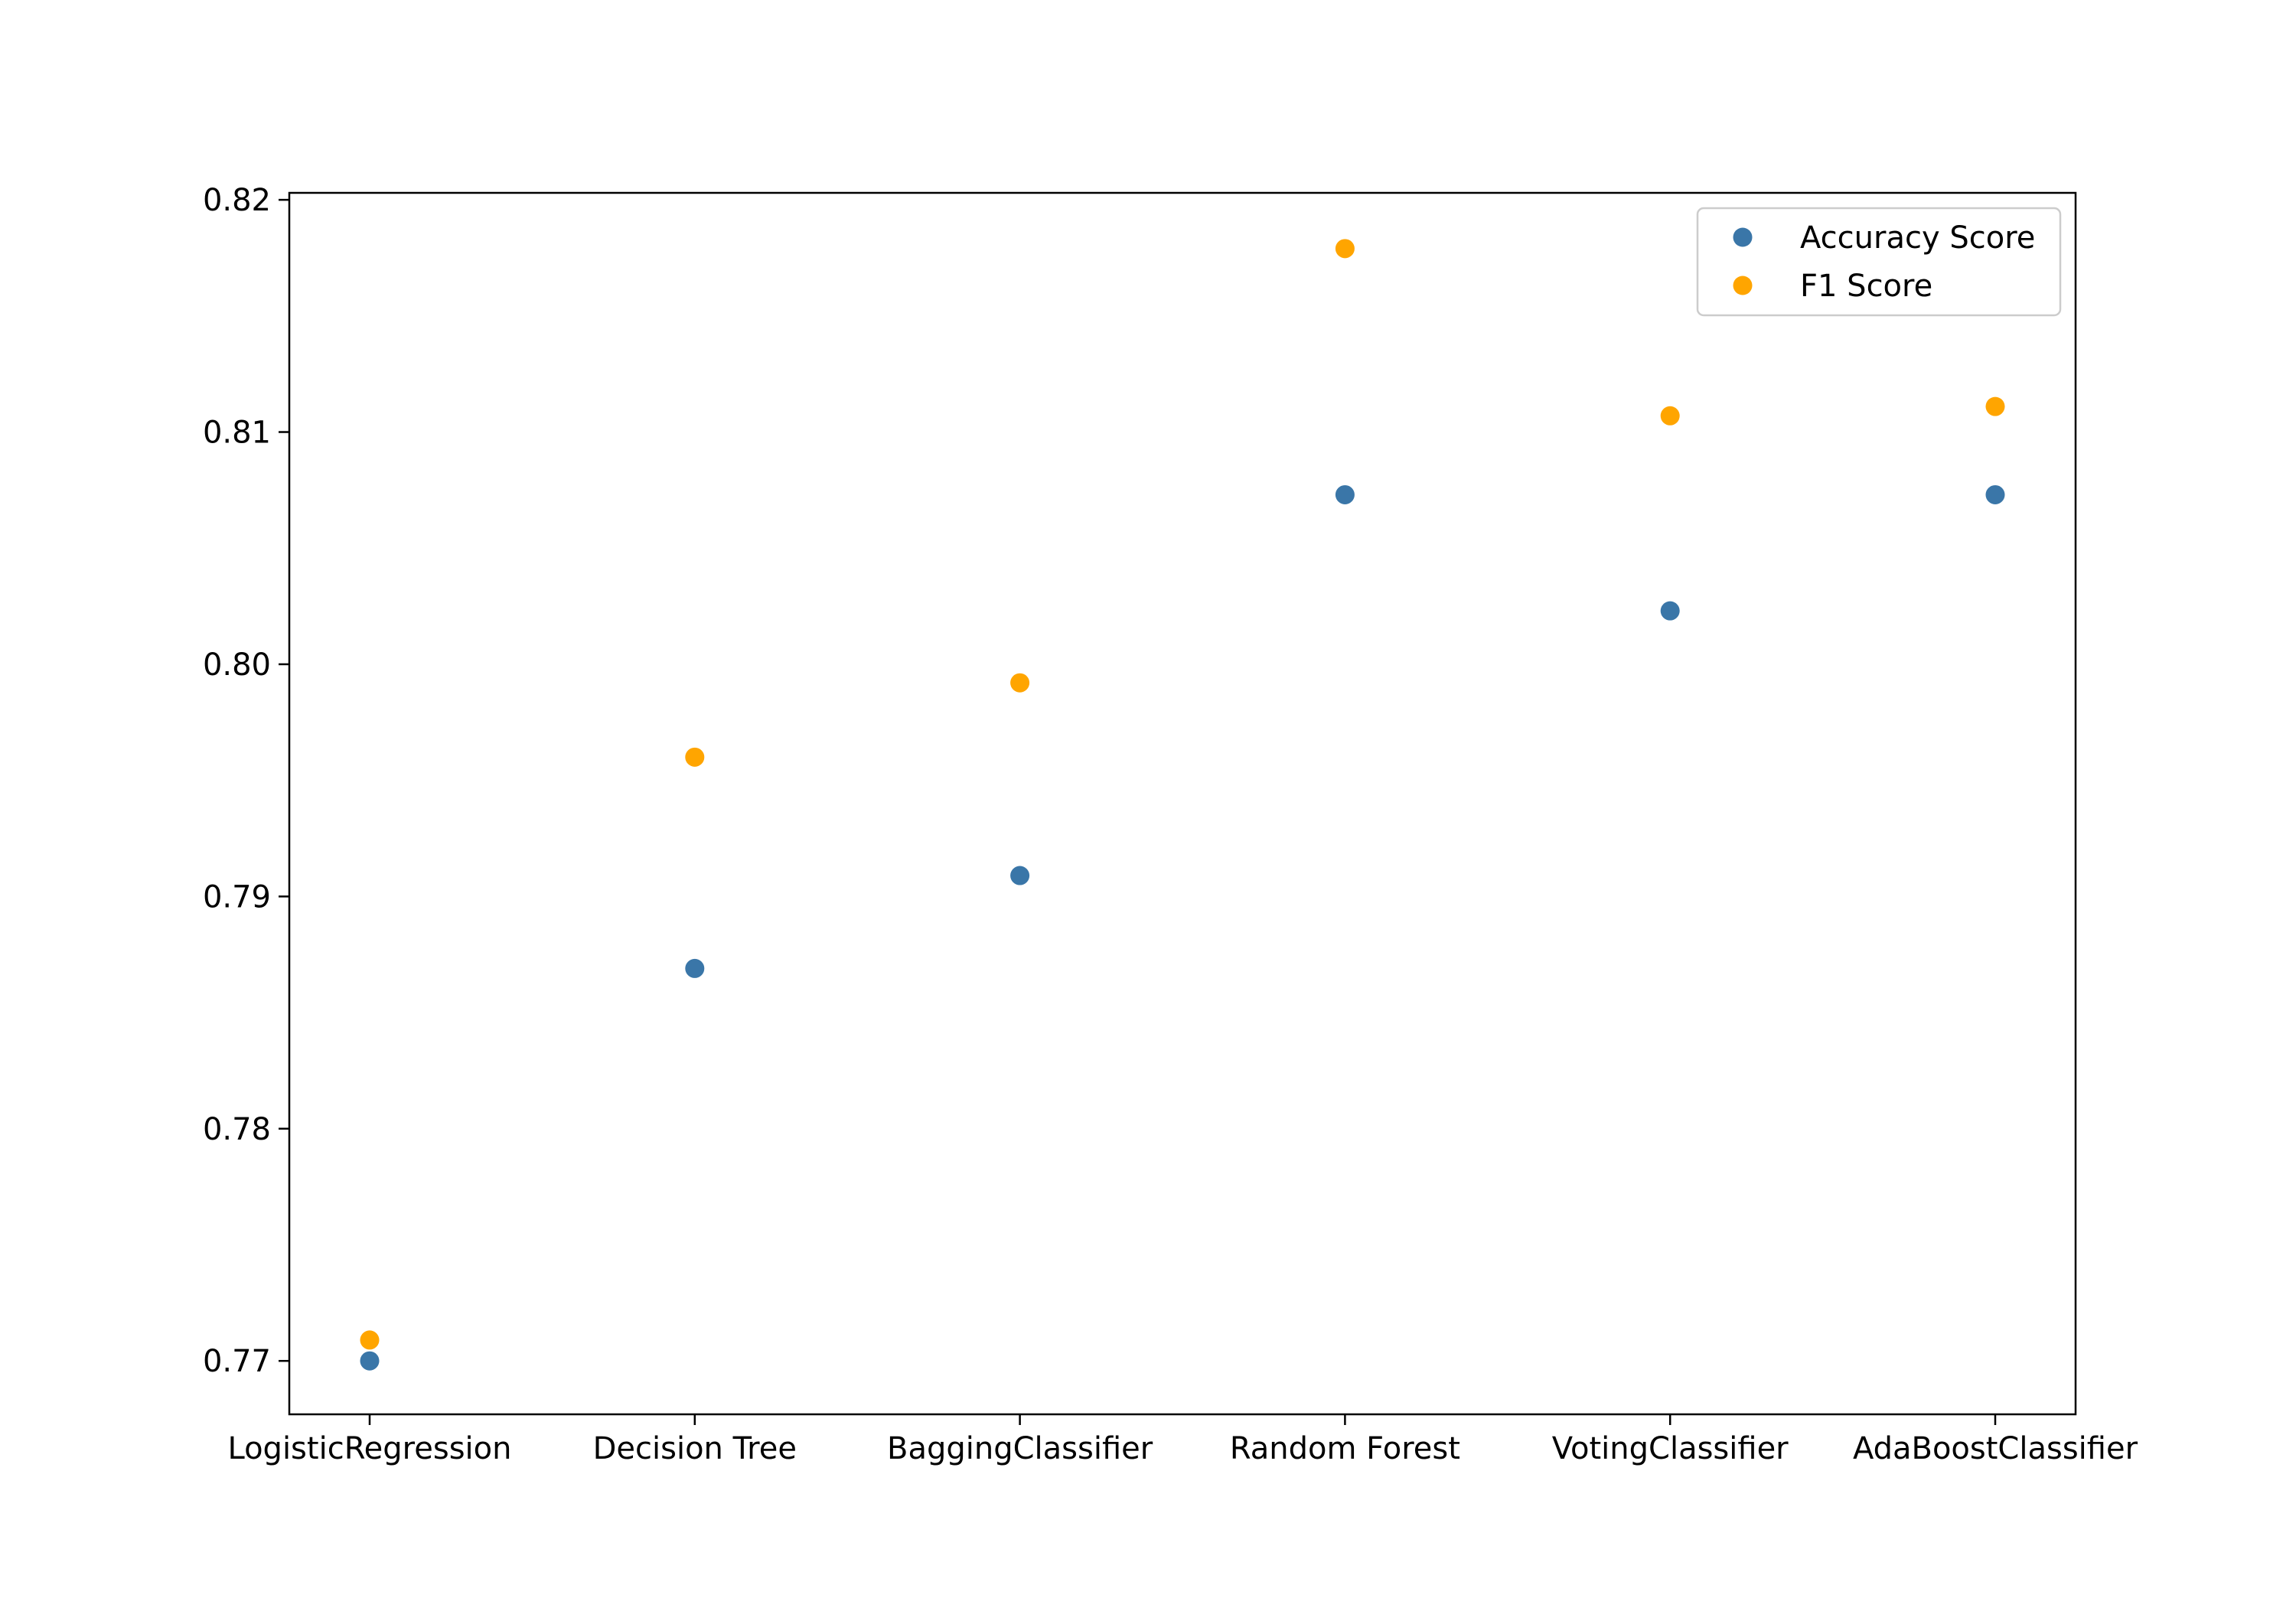 This screenshot has width=2296, height=1611. I want to click on y-tick-label: 0.82, so click(237, 200).